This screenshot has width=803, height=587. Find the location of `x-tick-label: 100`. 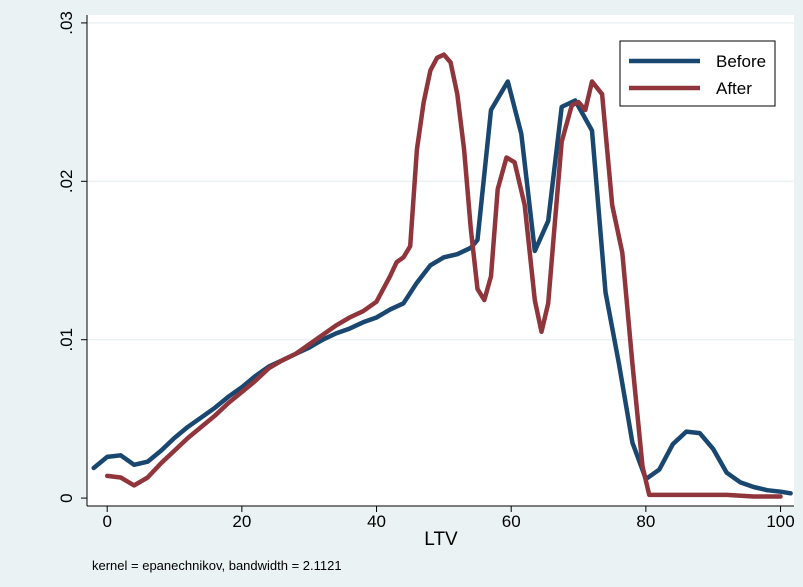

x-tick-label: 100 is located at coordinates (780, 521).